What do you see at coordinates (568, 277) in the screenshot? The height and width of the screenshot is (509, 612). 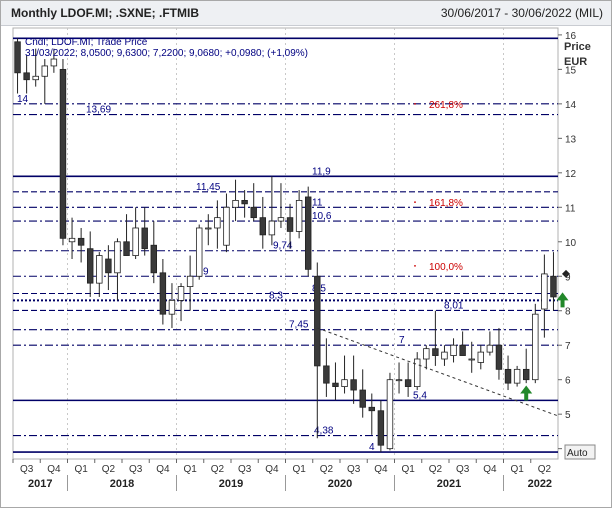 I see `y-tick-label: 9` at bounding box center [568, 277].